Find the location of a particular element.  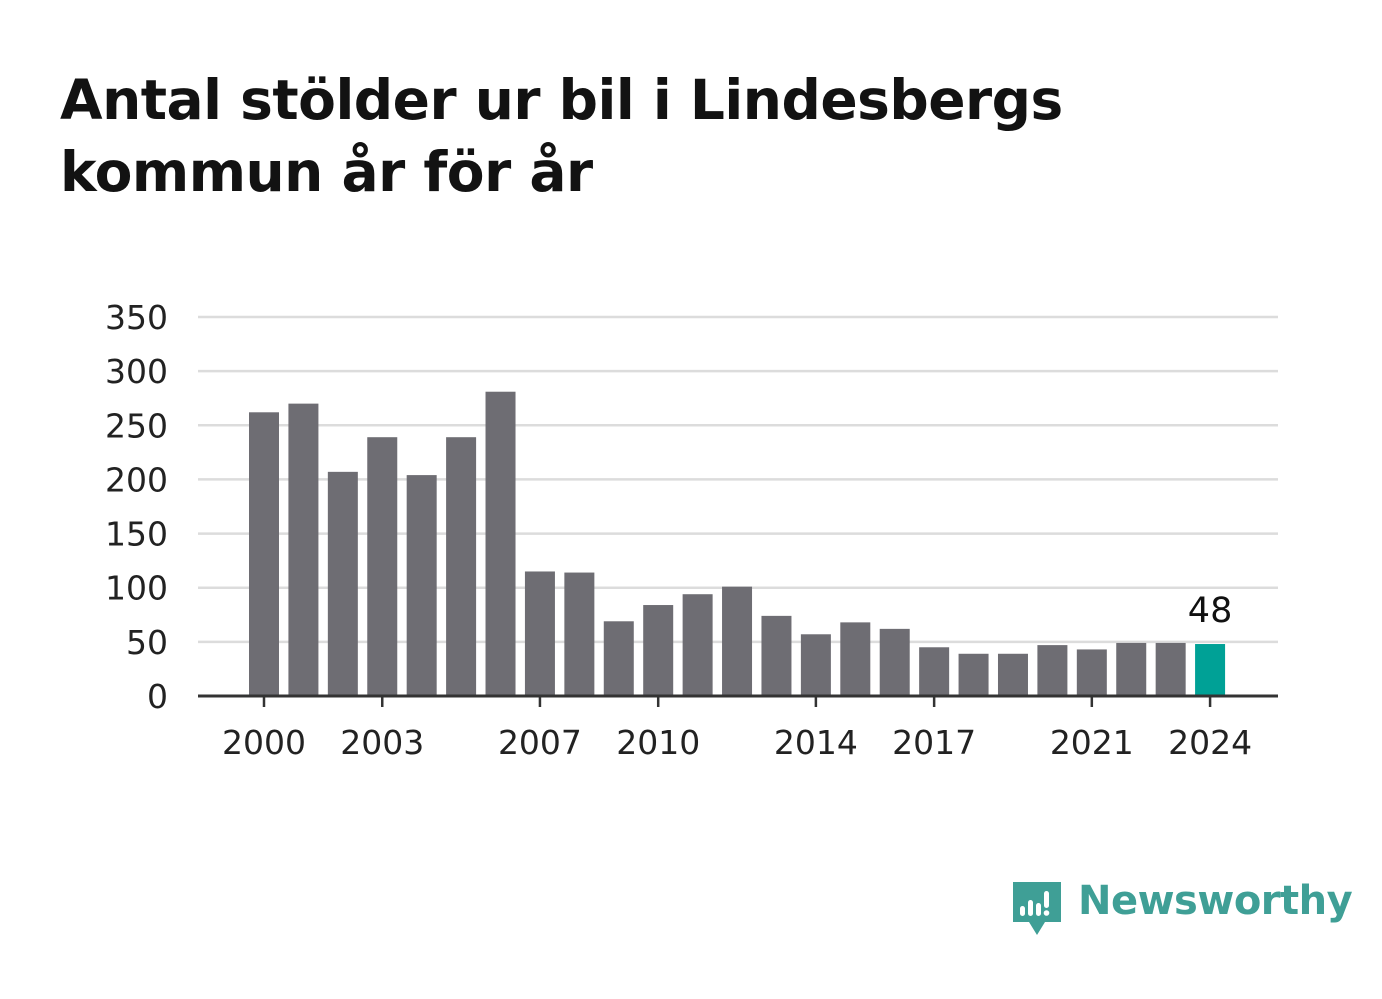

x-axis-tick-labels: 2000 2003 2007 2010 2014 2017 2021 2024 is located at coordinates (737, 742).